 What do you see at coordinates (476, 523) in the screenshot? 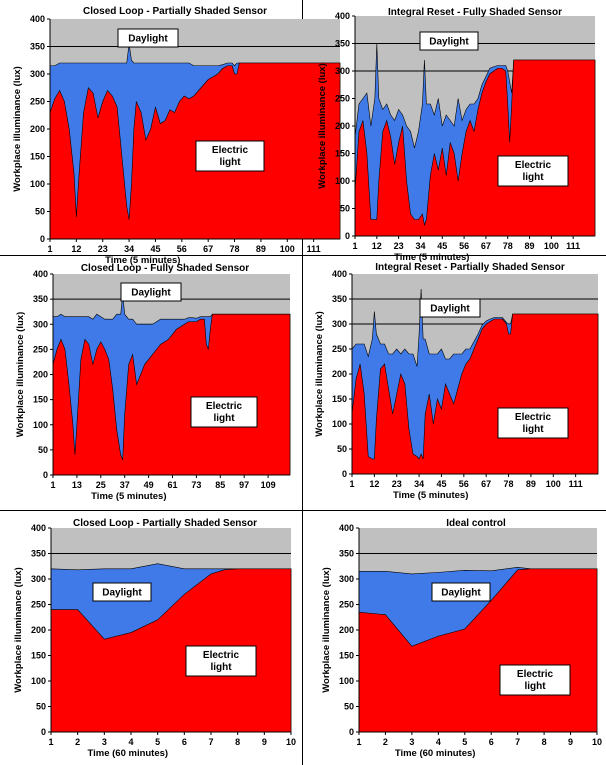
I see `chart-title: Ideal control` at bounding box center [476, 523].